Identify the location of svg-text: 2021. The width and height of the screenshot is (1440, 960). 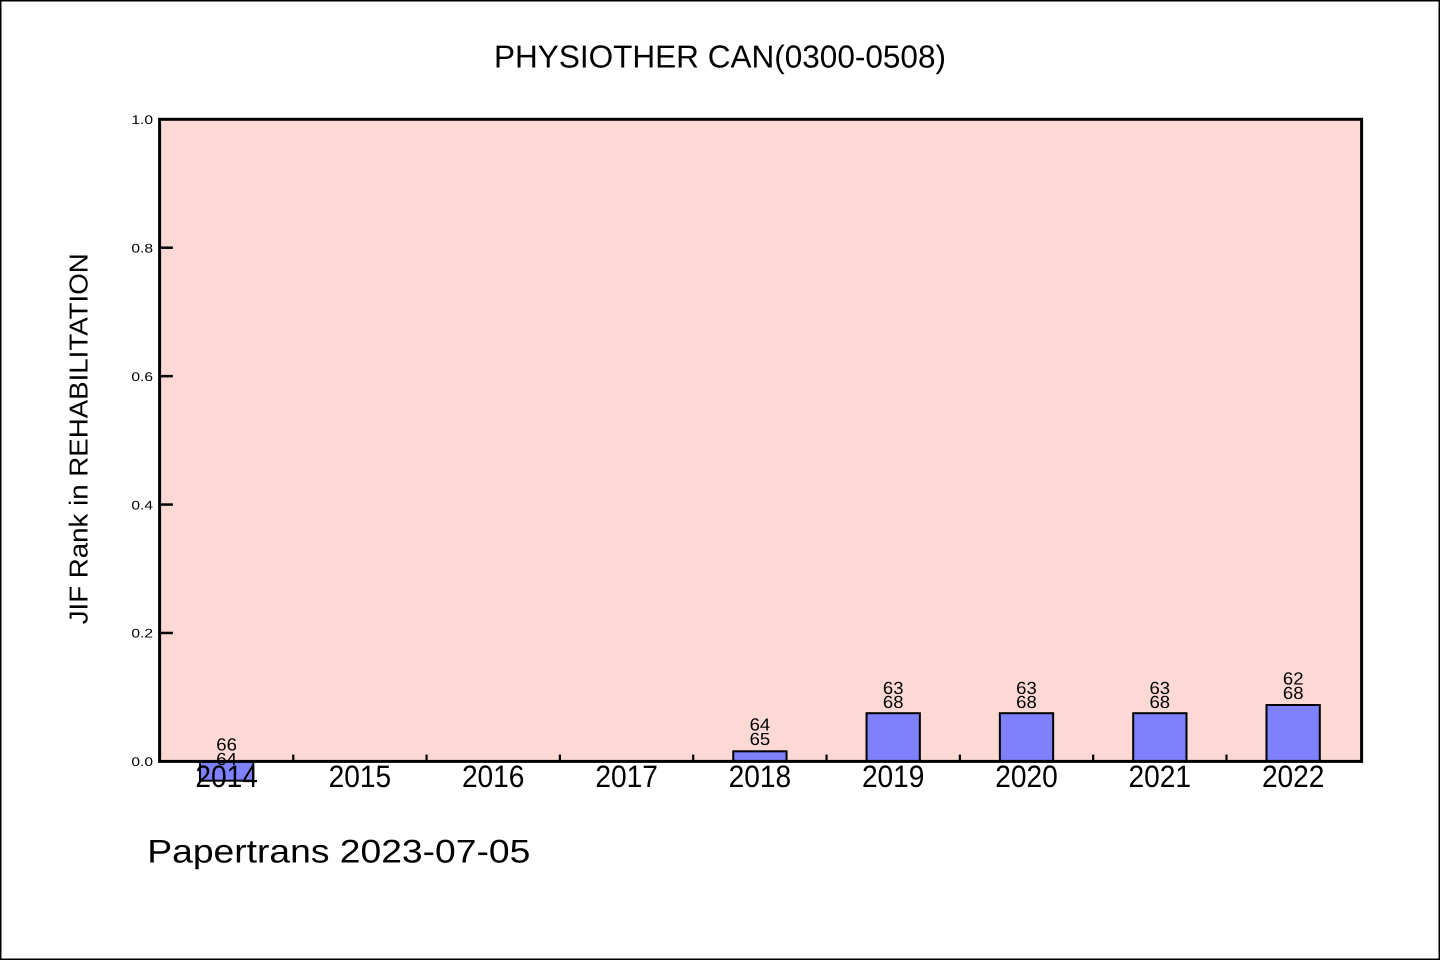
(1160, 776).